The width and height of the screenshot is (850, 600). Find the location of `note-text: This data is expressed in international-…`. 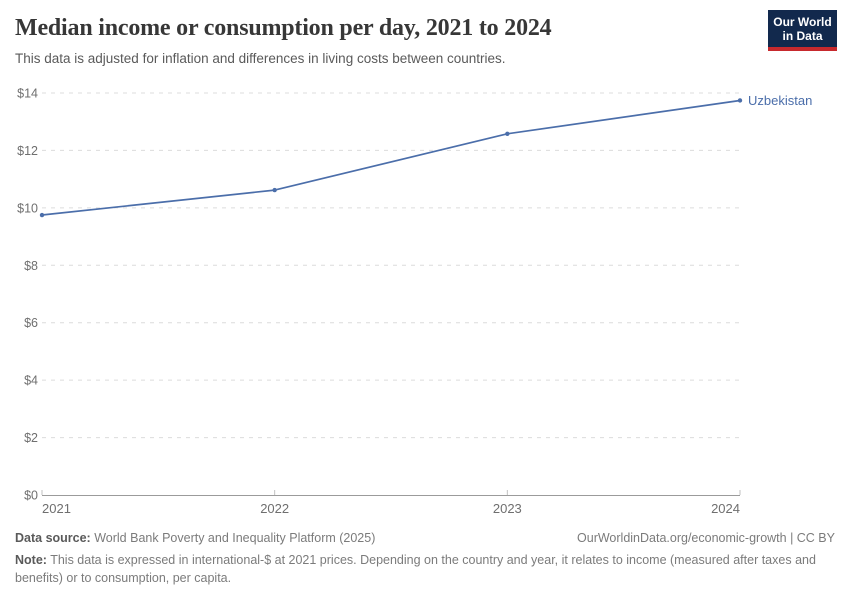

note-text: This data is expressed in international-… is located at coordinates (415, 569).